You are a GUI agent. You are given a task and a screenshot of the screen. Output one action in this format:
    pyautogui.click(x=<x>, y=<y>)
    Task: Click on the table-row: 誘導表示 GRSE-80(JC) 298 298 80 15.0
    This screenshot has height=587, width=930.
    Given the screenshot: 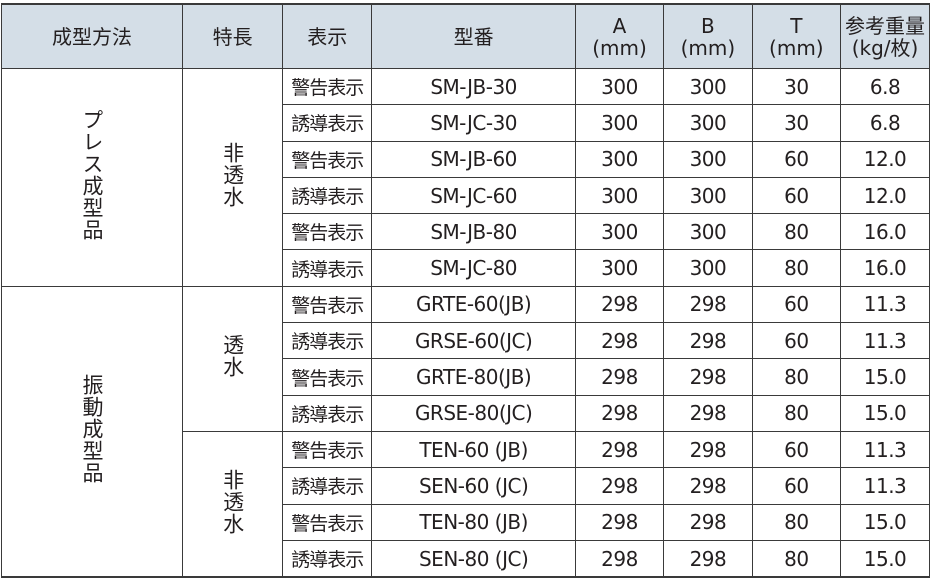 What is the action you would take?
    pyautogui.click(x=466, y=413)
    